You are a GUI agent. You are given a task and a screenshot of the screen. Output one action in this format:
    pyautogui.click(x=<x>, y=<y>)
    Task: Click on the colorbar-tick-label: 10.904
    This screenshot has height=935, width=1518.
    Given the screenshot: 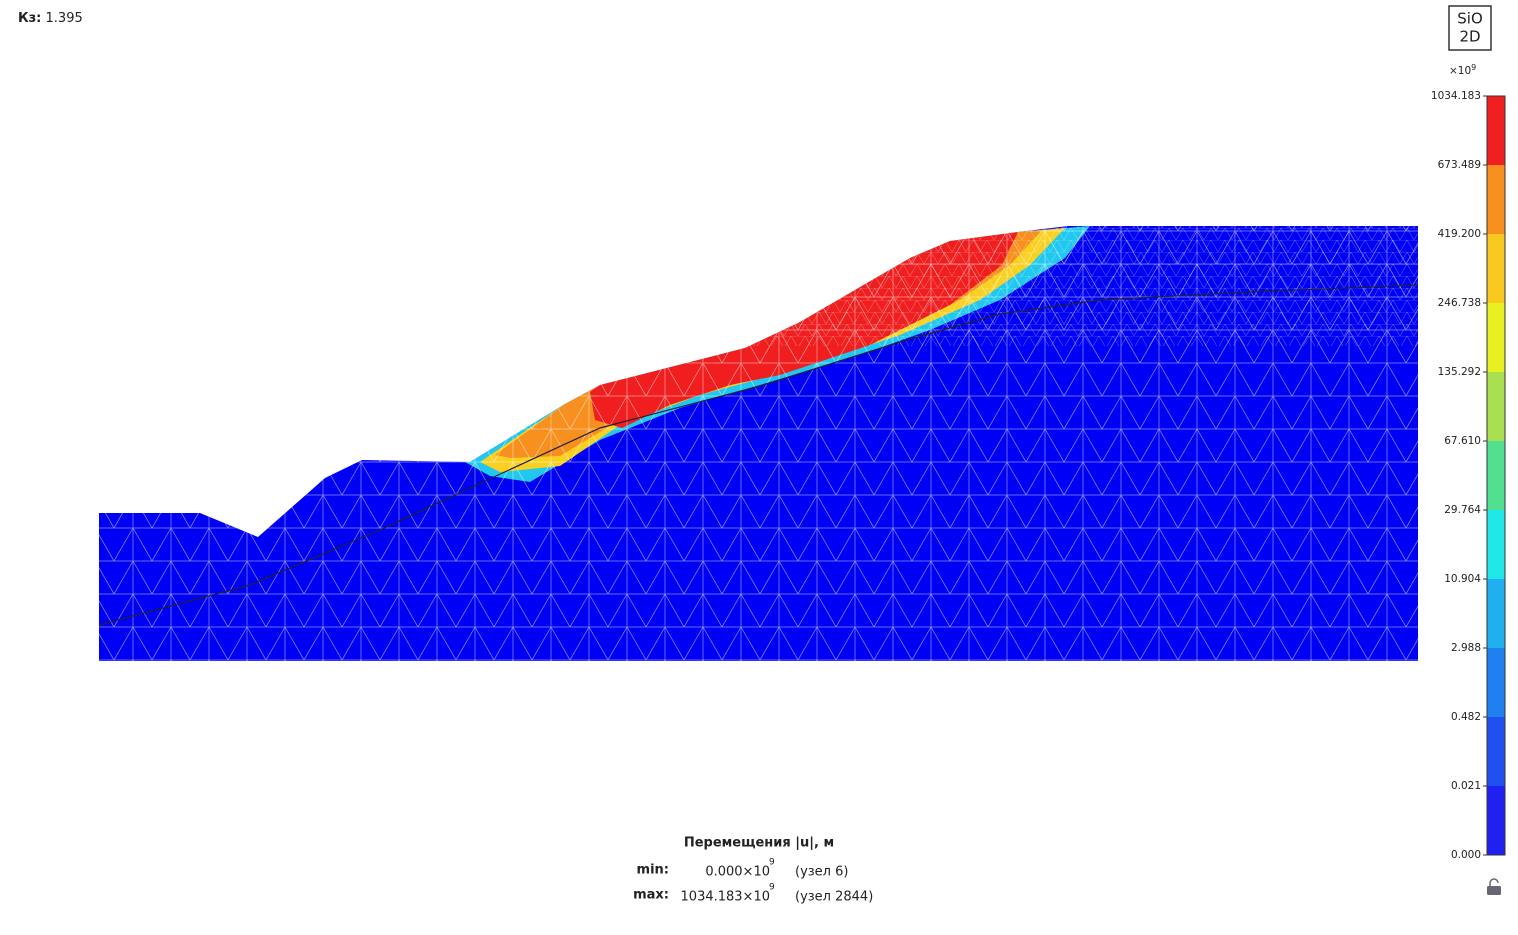 What is the action you would take?
    pyautogui.click(x=1462, y=579)
    